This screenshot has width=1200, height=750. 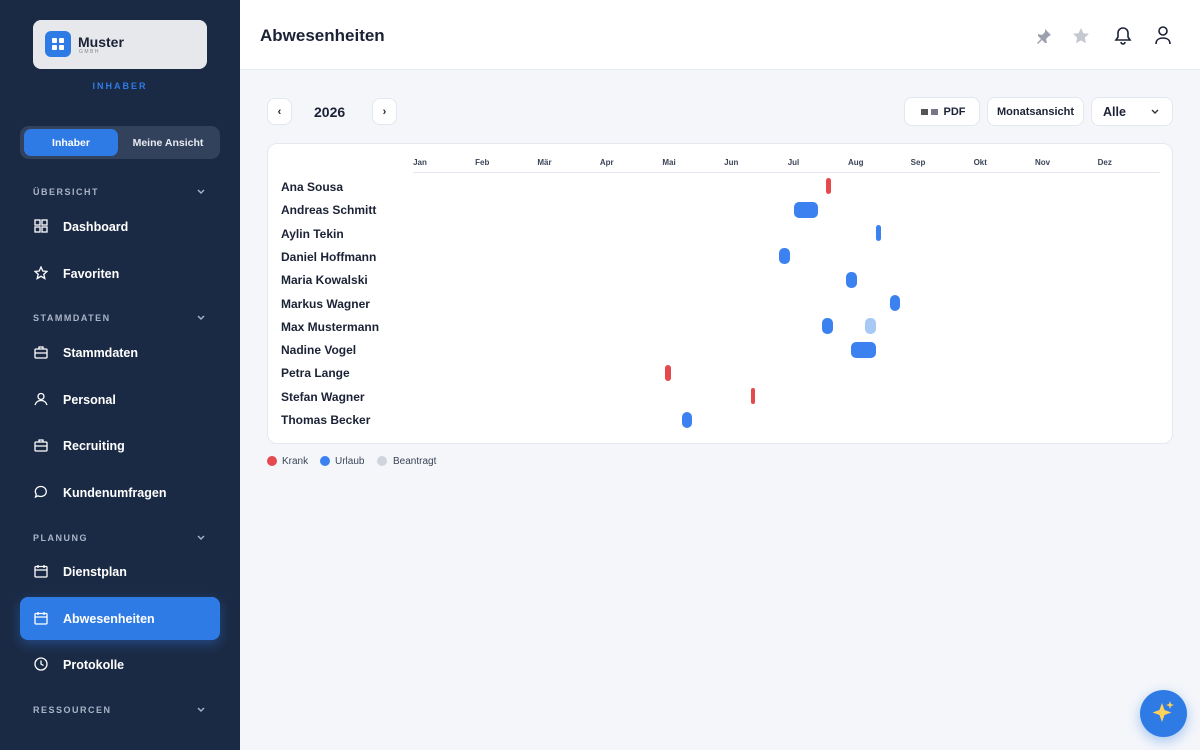 What do you see at coordinates (544, 162) in the screenshot?
I see `month-label: Mär` at bounding box center [544, 162].